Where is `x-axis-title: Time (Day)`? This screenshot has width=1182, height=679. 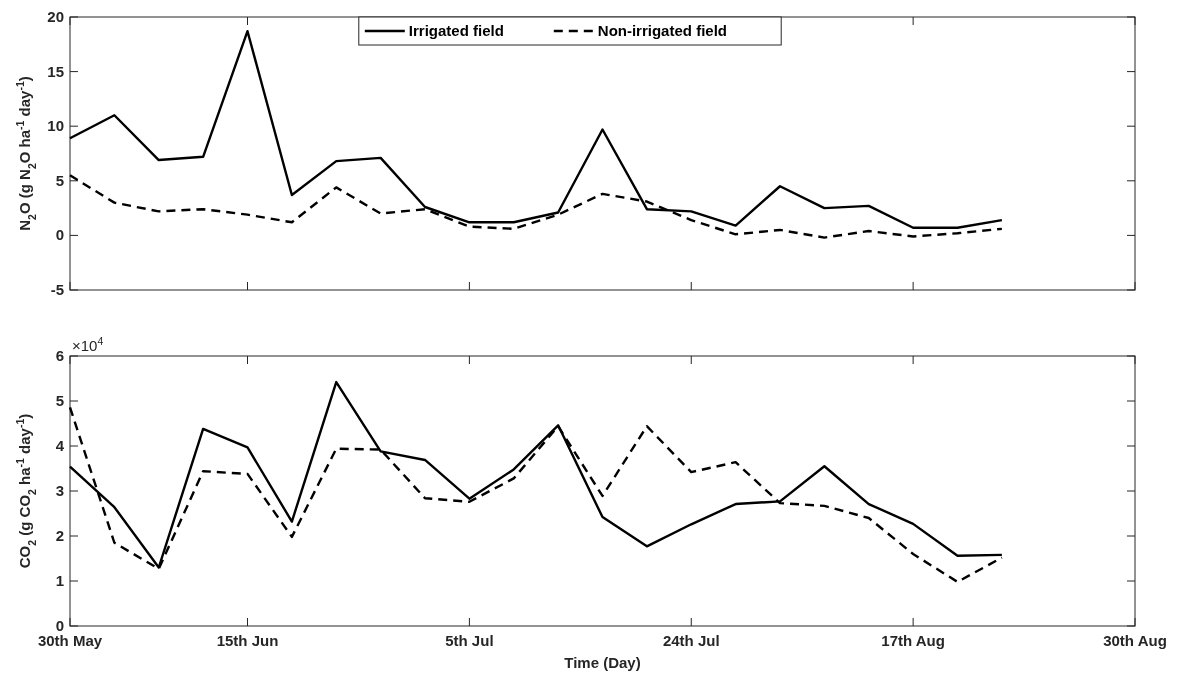 x-axis-title: Time (Day) is located at coordinates (602, 662).